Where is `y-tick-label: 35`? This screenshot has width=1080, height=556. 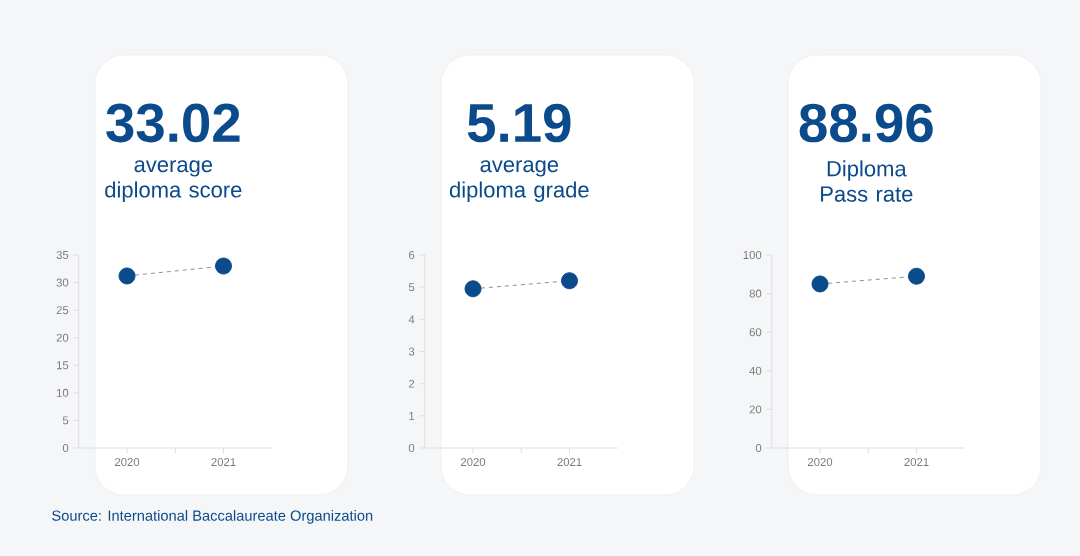 y-tick-label: 35 is located at coordinates (62, 255).